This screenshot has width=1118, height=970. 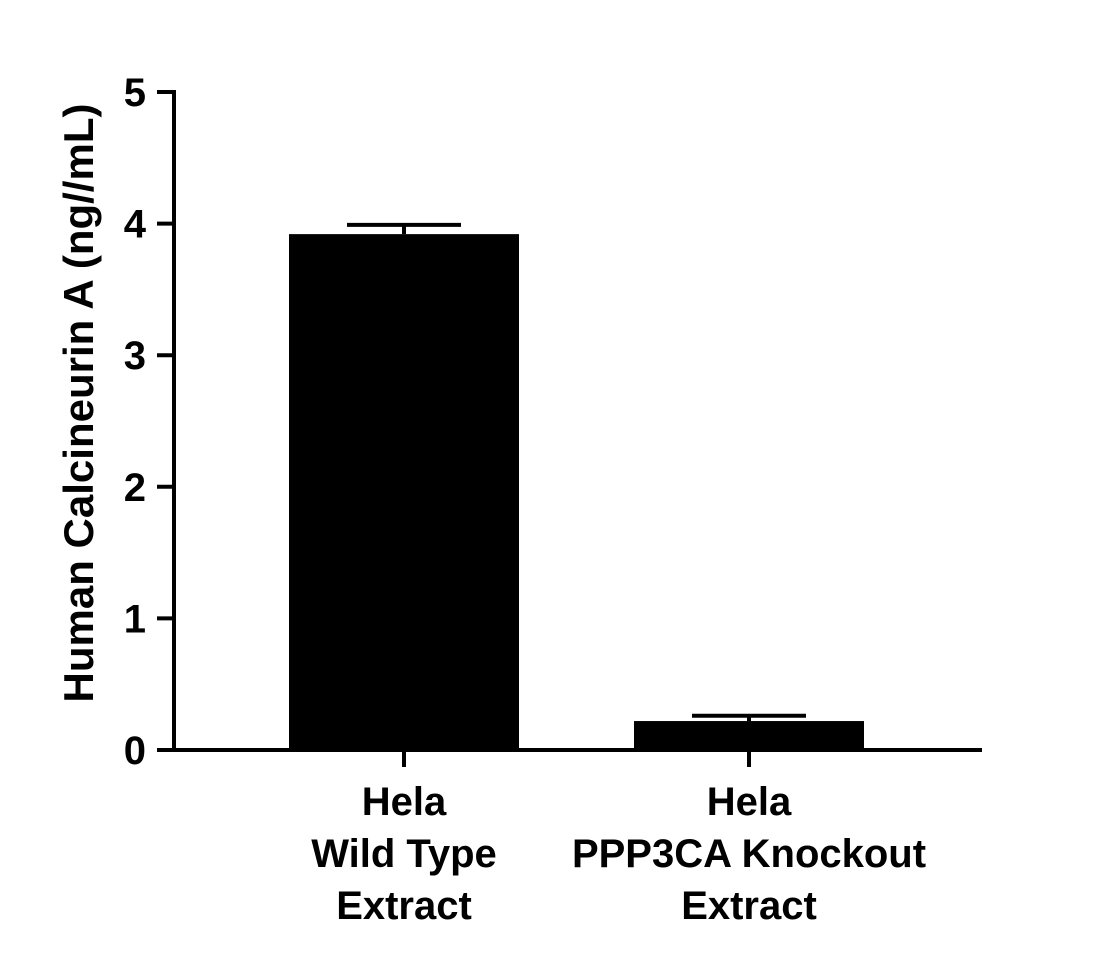 What do you see at coordinates (149, 422) in the screenshot?
I see `y-ticks: 0 1 2 3 4 5` at bounding box center [149, 422].